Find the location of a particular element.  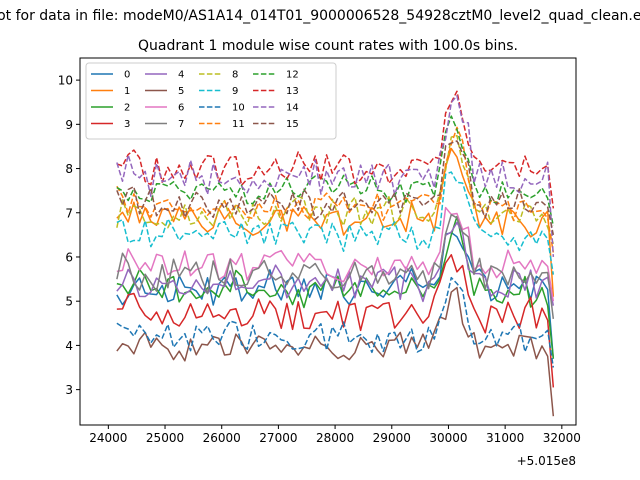

y-tick-label: 3 is located at coordinates (69, 390).